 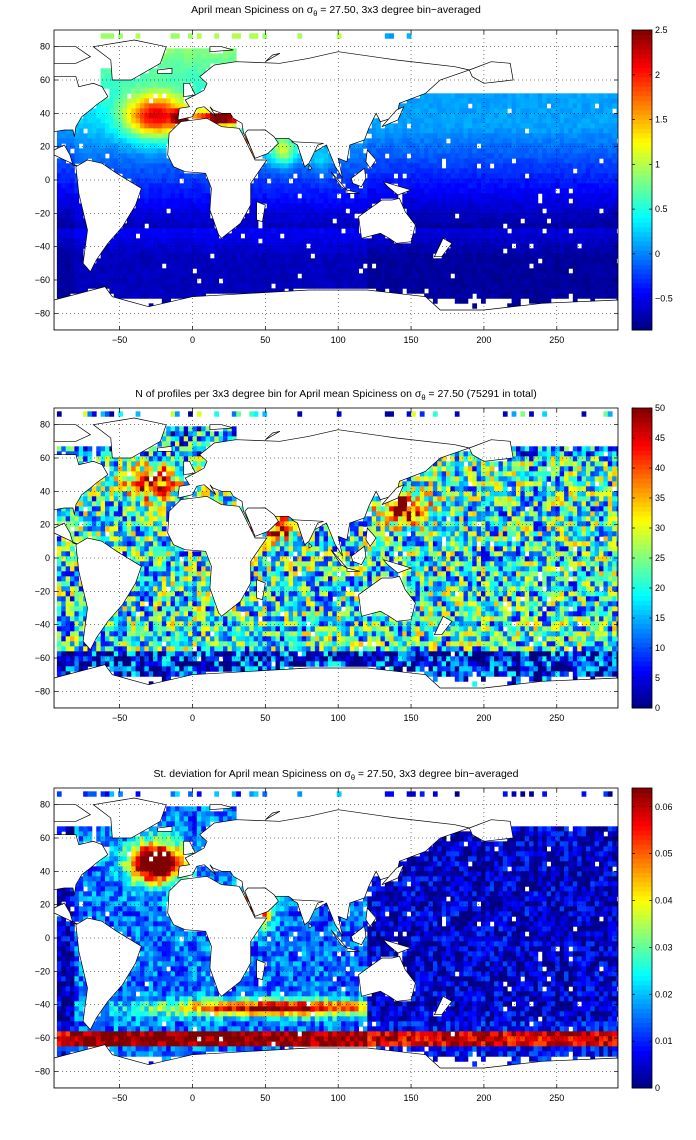 What do you see at coordinates (353, 191) in the screenshot?
I see `coastline` at bounding box center [353, 191].